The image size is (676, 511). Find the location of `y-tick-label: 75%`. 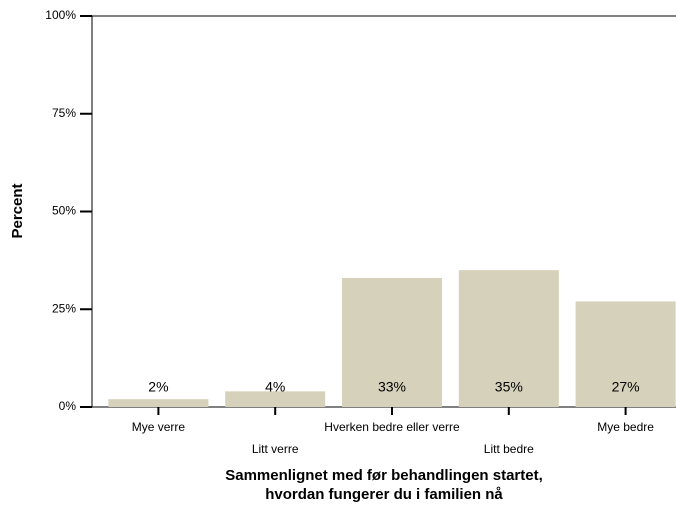

y-tick-label: 75% is located at coordinates (64, 113).